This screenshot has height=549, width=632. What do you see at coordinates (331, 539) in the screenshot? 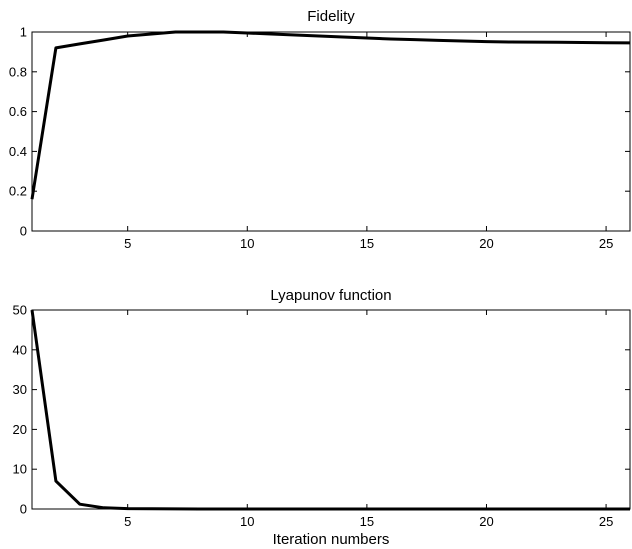
I see `x-axis-label: Iteration numbers` at bounding box center [331, 539].